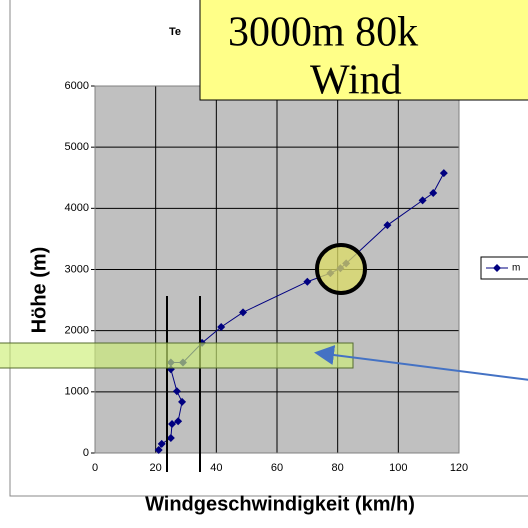  What do you see at coordinates (421, 363) in the screenshot?
I see `arrow` at bounding box center [421, 363].